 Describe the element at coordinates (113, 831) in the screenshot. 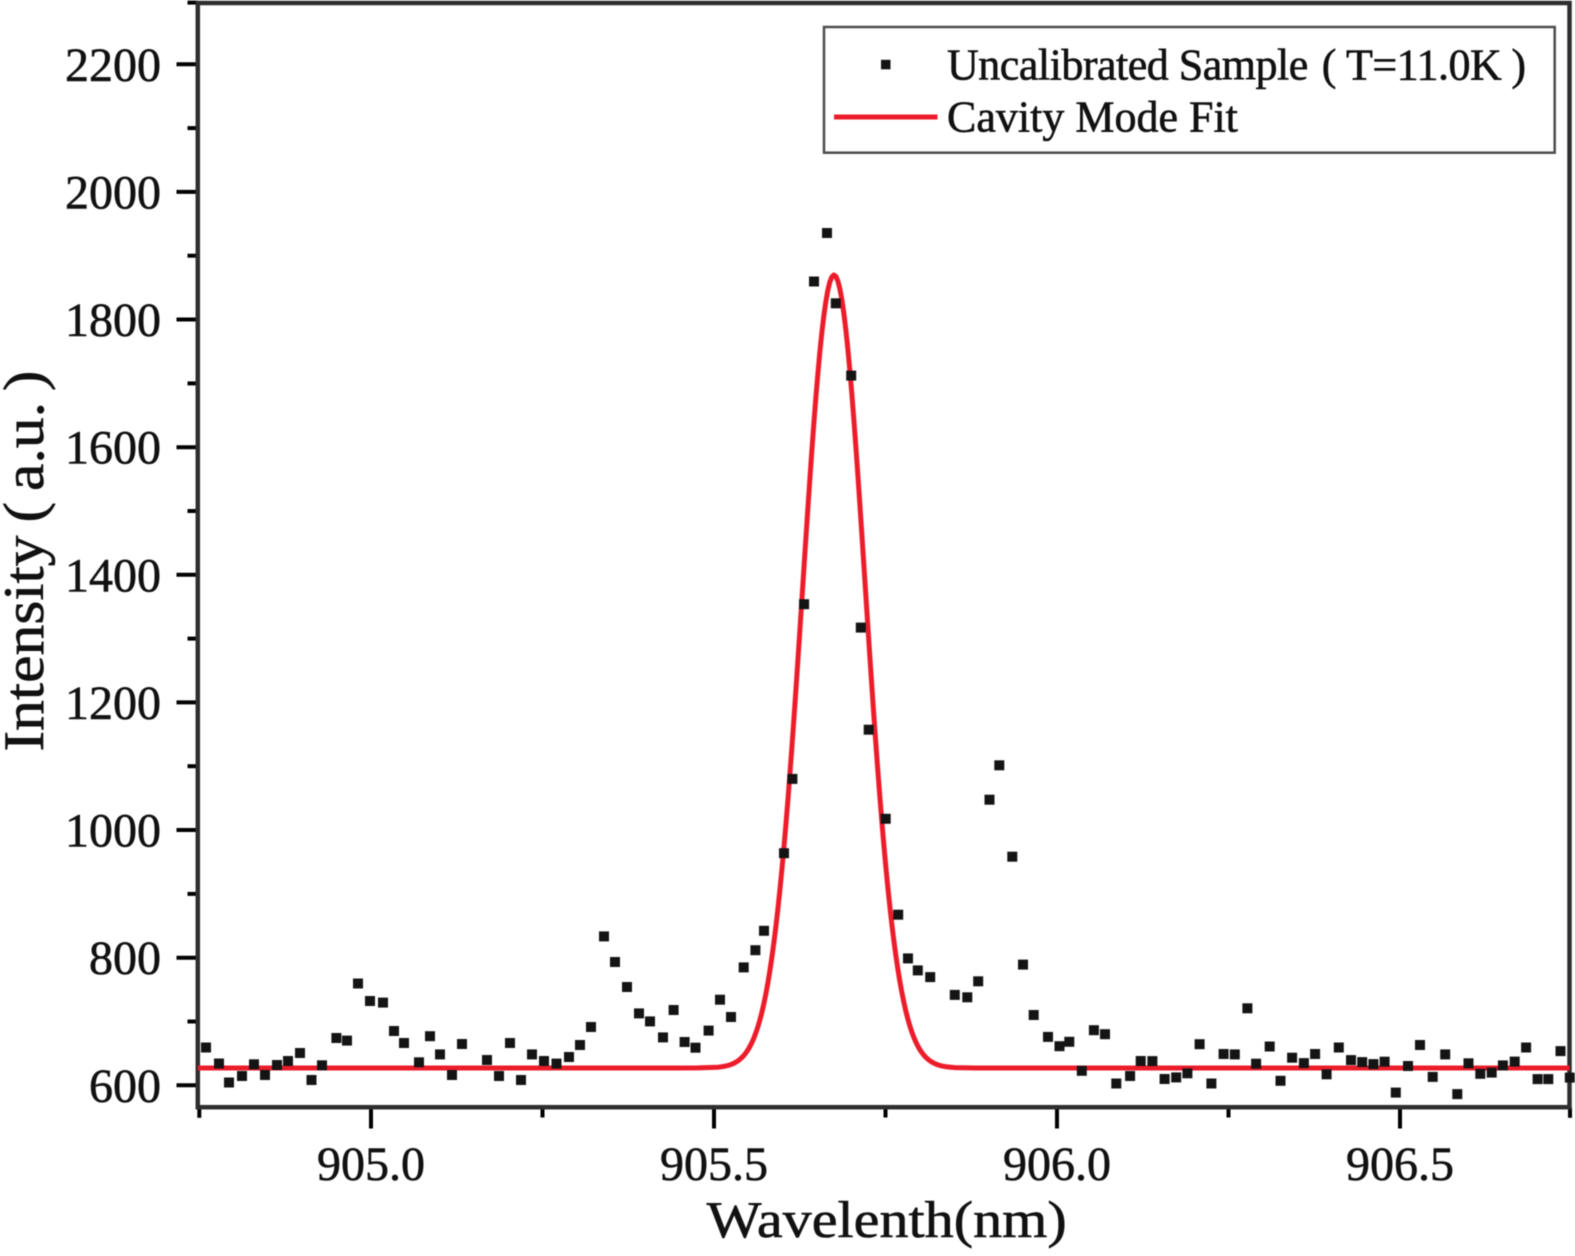

I see `svg-text: 1000` at that location.